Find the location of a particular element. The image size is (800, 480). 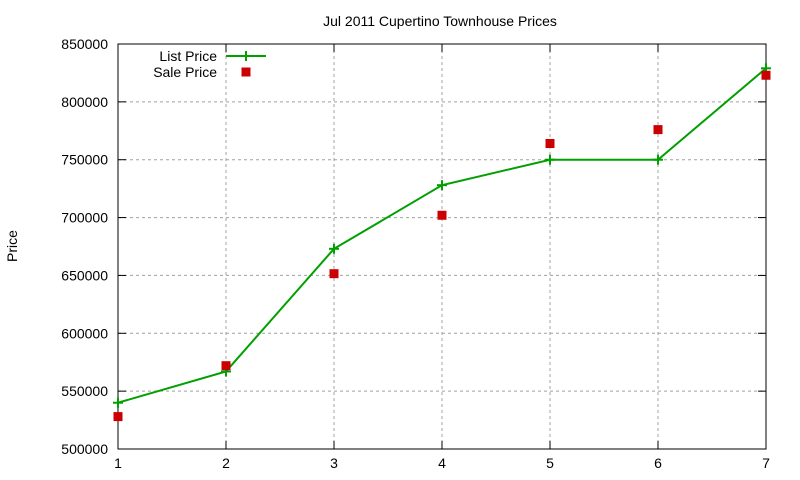

y-tick-label: 850000 is located at coordinates (84, 44).